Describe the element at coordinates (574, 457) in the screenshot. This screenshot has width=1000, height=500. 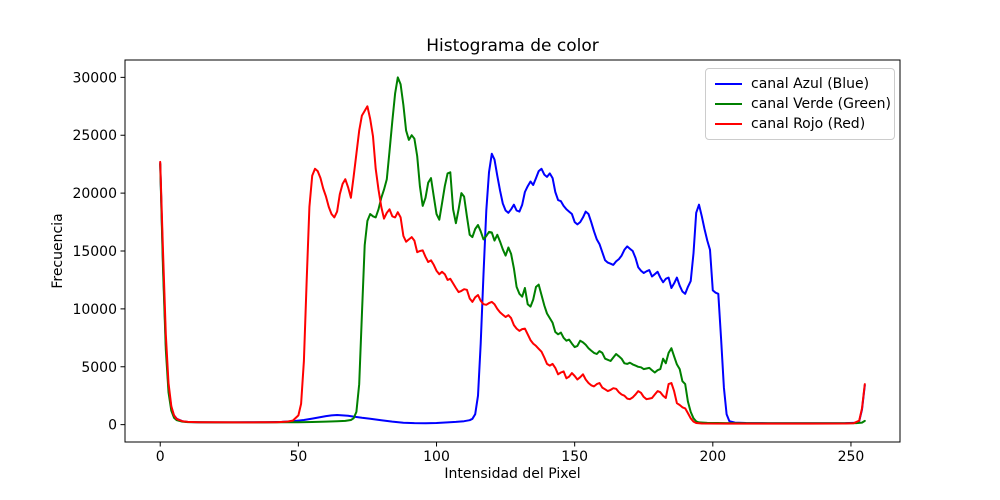
I see `x-tick-label: 150` at that location.